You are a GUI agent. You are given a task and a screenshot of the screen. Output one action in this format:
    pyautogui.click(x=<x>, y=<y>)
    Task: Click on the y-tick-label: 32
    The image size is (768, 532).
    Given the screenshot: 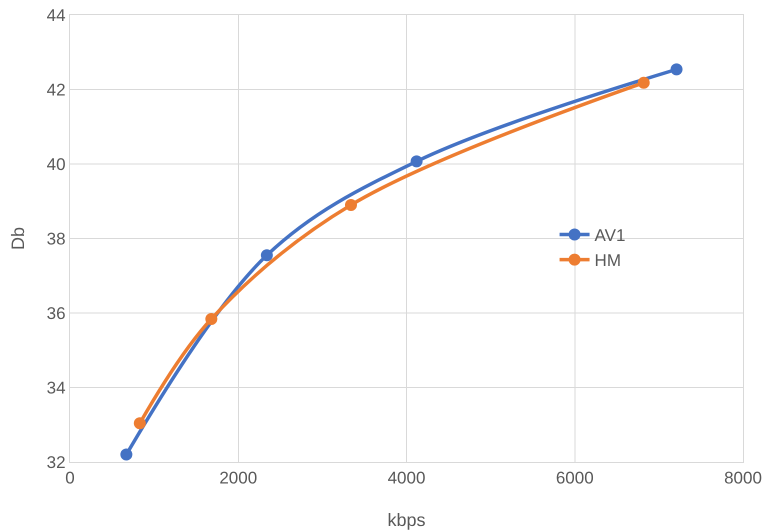 What is the action you would take?
    pyautogui.click(x=56, y=462)
    